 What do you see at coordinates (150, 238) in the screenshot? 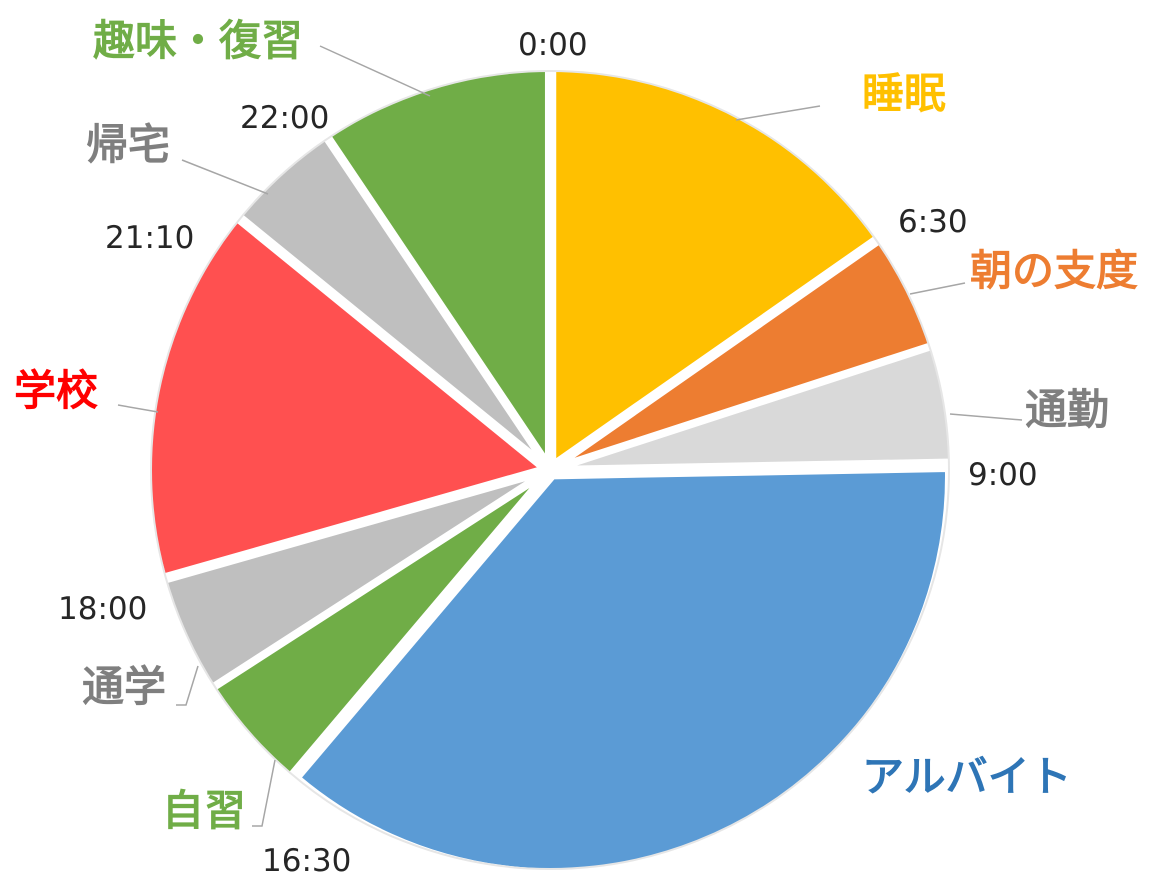
I see `time-marker-2110: 21:10` at bounding box center [150, 238].